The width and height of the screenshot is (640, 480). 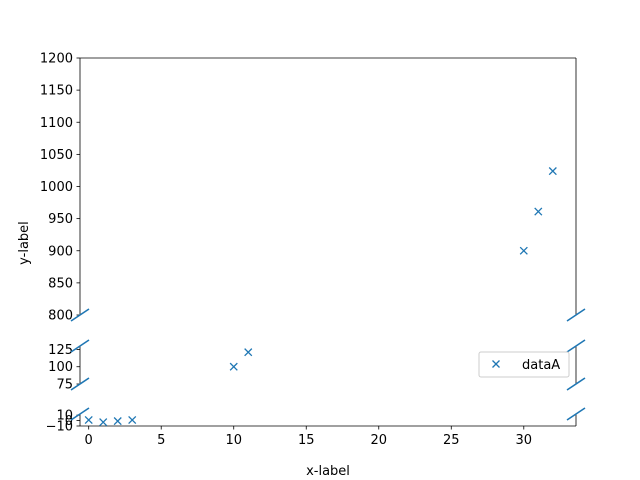 I want to click on legend-box, so click(x=524, y=364).